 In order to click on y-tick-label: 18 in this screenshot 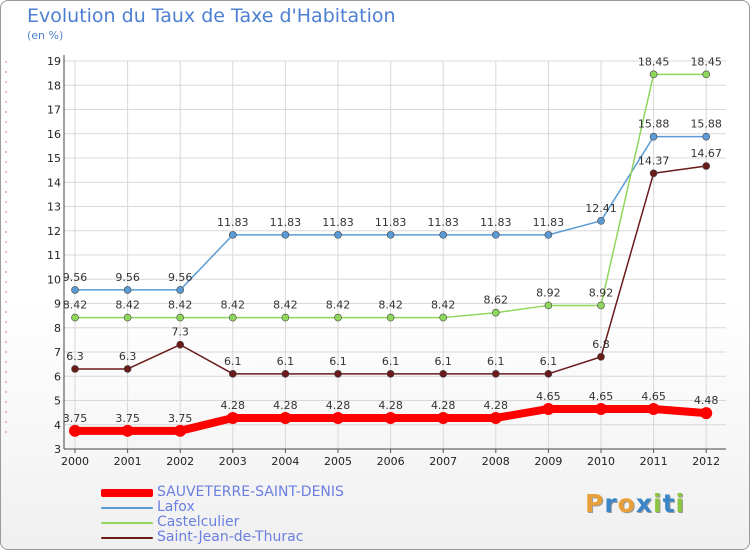, I will do `click(54, 85)`.